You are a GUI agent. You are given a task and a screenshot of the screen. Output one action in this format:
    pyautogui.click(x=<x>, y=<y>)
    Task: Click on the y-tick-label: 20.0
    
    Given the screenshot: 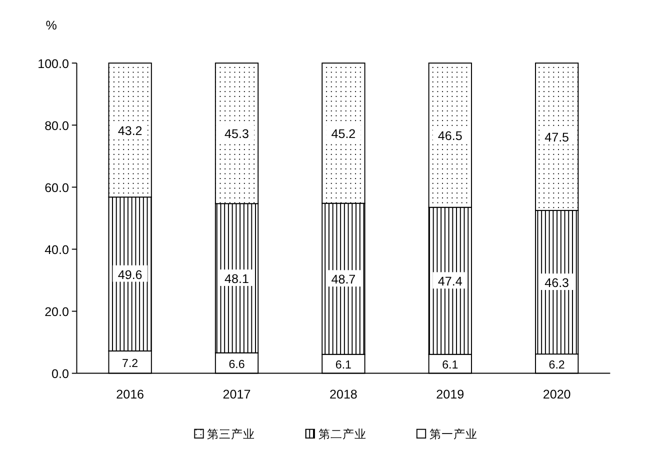 What is the action you would take?
    pyautogui.click(x=57, y=312)
    